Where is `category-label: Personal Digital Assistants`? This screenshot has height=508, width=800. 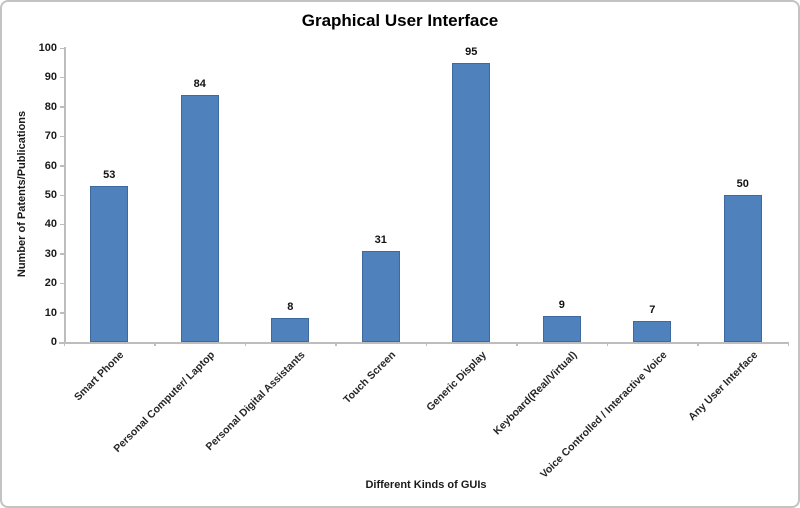
category-label: Personal Digital Assistants is located at coordinates (255, 401).